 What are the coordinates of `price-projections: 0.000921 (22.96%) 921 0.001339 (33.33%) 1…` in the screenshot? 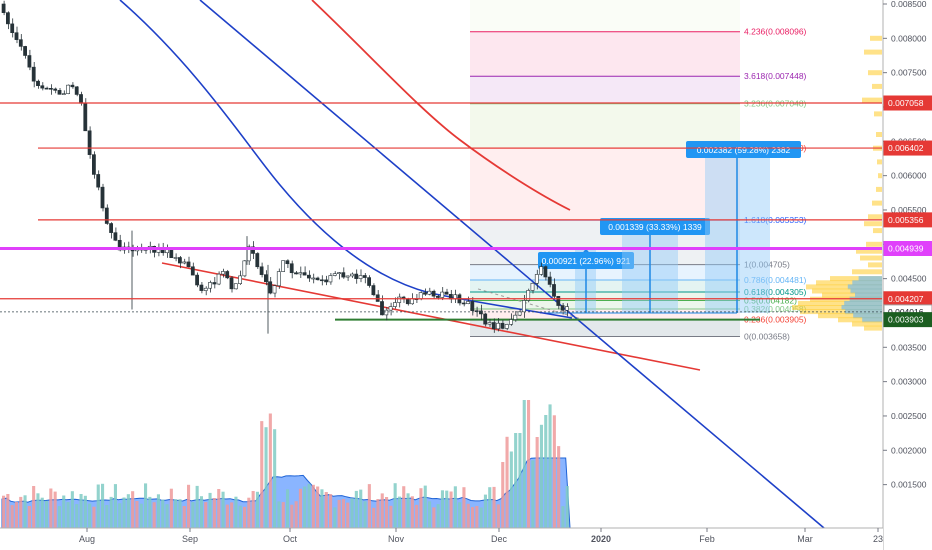 It's located at (669, 227).